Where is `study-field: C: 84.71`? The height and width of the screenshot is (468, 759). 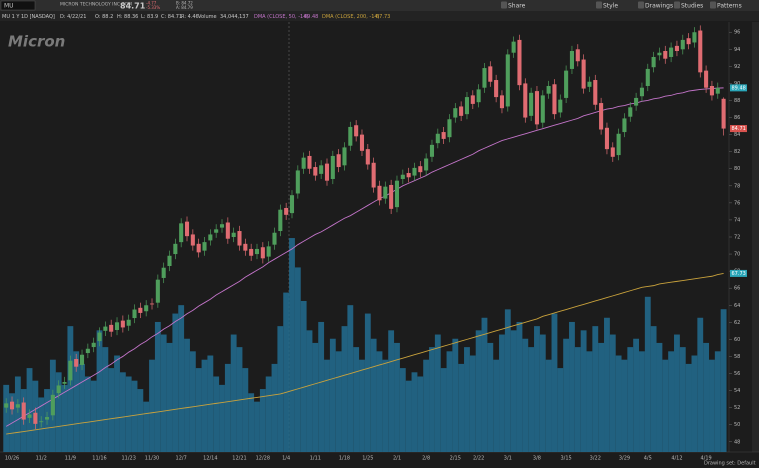 study-field: C: 84.71 is located at coordinates (171, 17).